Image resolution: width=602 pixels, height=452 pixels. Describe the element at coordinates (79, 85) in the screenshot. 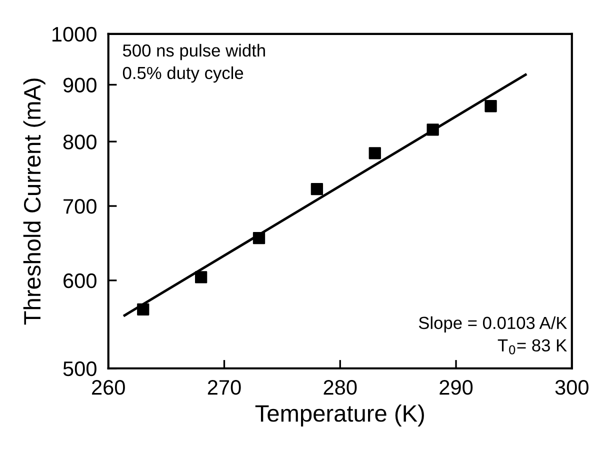

I see `y-tick-label: 900` at that location.